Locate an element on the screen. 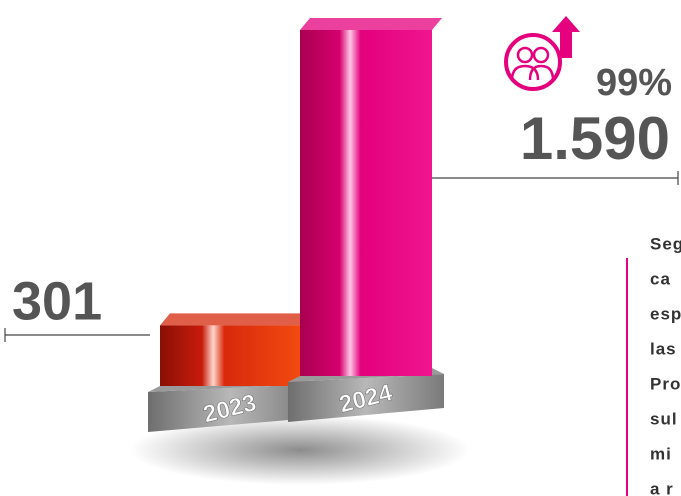 The width and height of the screenshot is (681, 496). side-text-line: ca is located at coordinates (660, 278).